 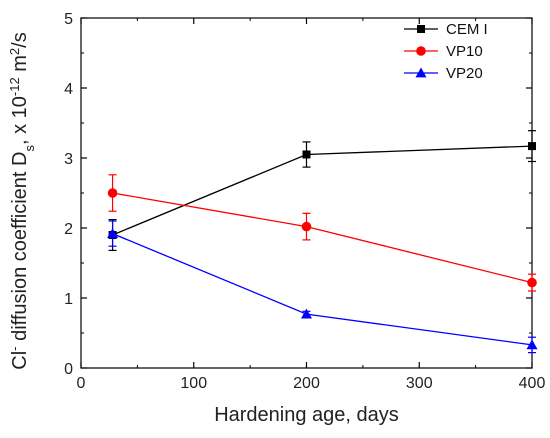 I want to click on y-tick-label: 5, so click(x=68, y=19).